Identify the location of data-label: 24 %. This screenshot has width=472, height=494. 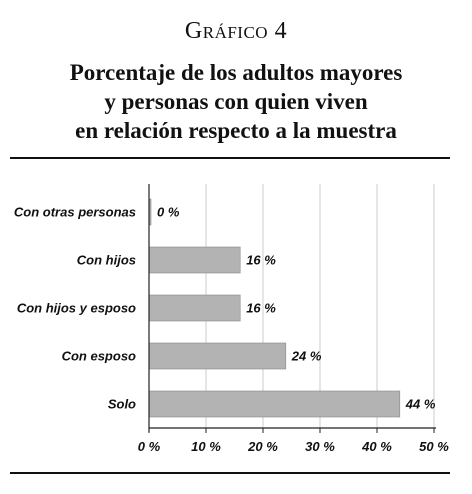
(306, 356).